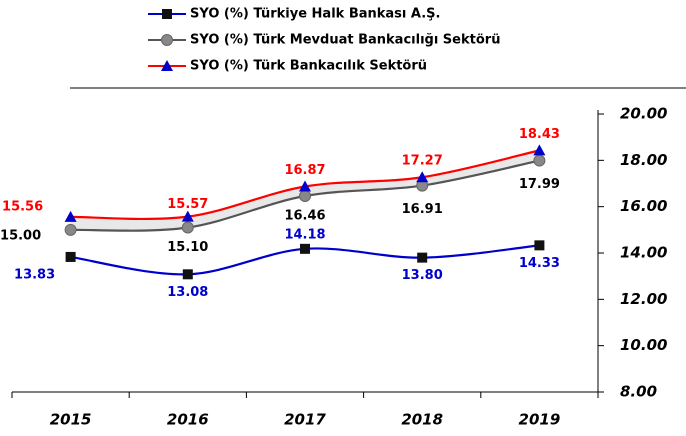 The image size is (686, 436). I want to click on y-tick-label: 10.00, so click(643, 345).